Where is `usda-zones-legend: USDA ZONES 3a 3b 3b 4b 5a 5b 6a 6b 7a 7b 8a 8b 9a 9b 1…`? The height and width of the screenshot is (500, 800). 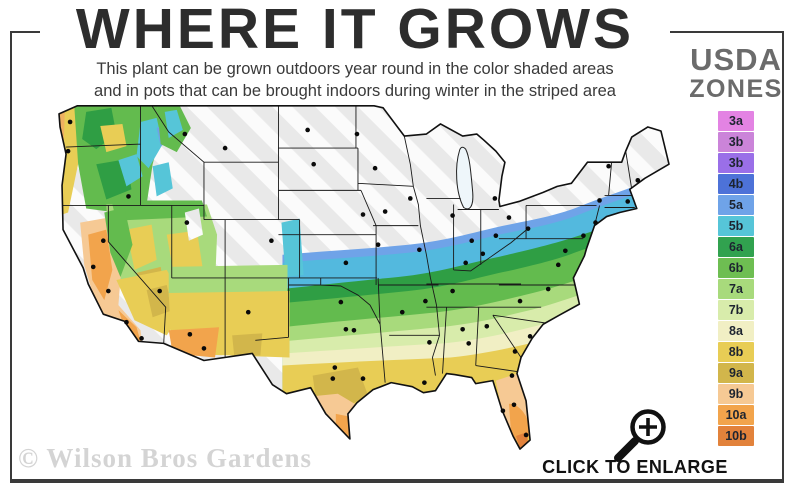
usda-zones-legend: USDA ZONES 3a 3b 3b 4b 5a 5b 6a 6b 7a 7b 8a 8b 9a 9b 1… is located at coordinates (736, 245).